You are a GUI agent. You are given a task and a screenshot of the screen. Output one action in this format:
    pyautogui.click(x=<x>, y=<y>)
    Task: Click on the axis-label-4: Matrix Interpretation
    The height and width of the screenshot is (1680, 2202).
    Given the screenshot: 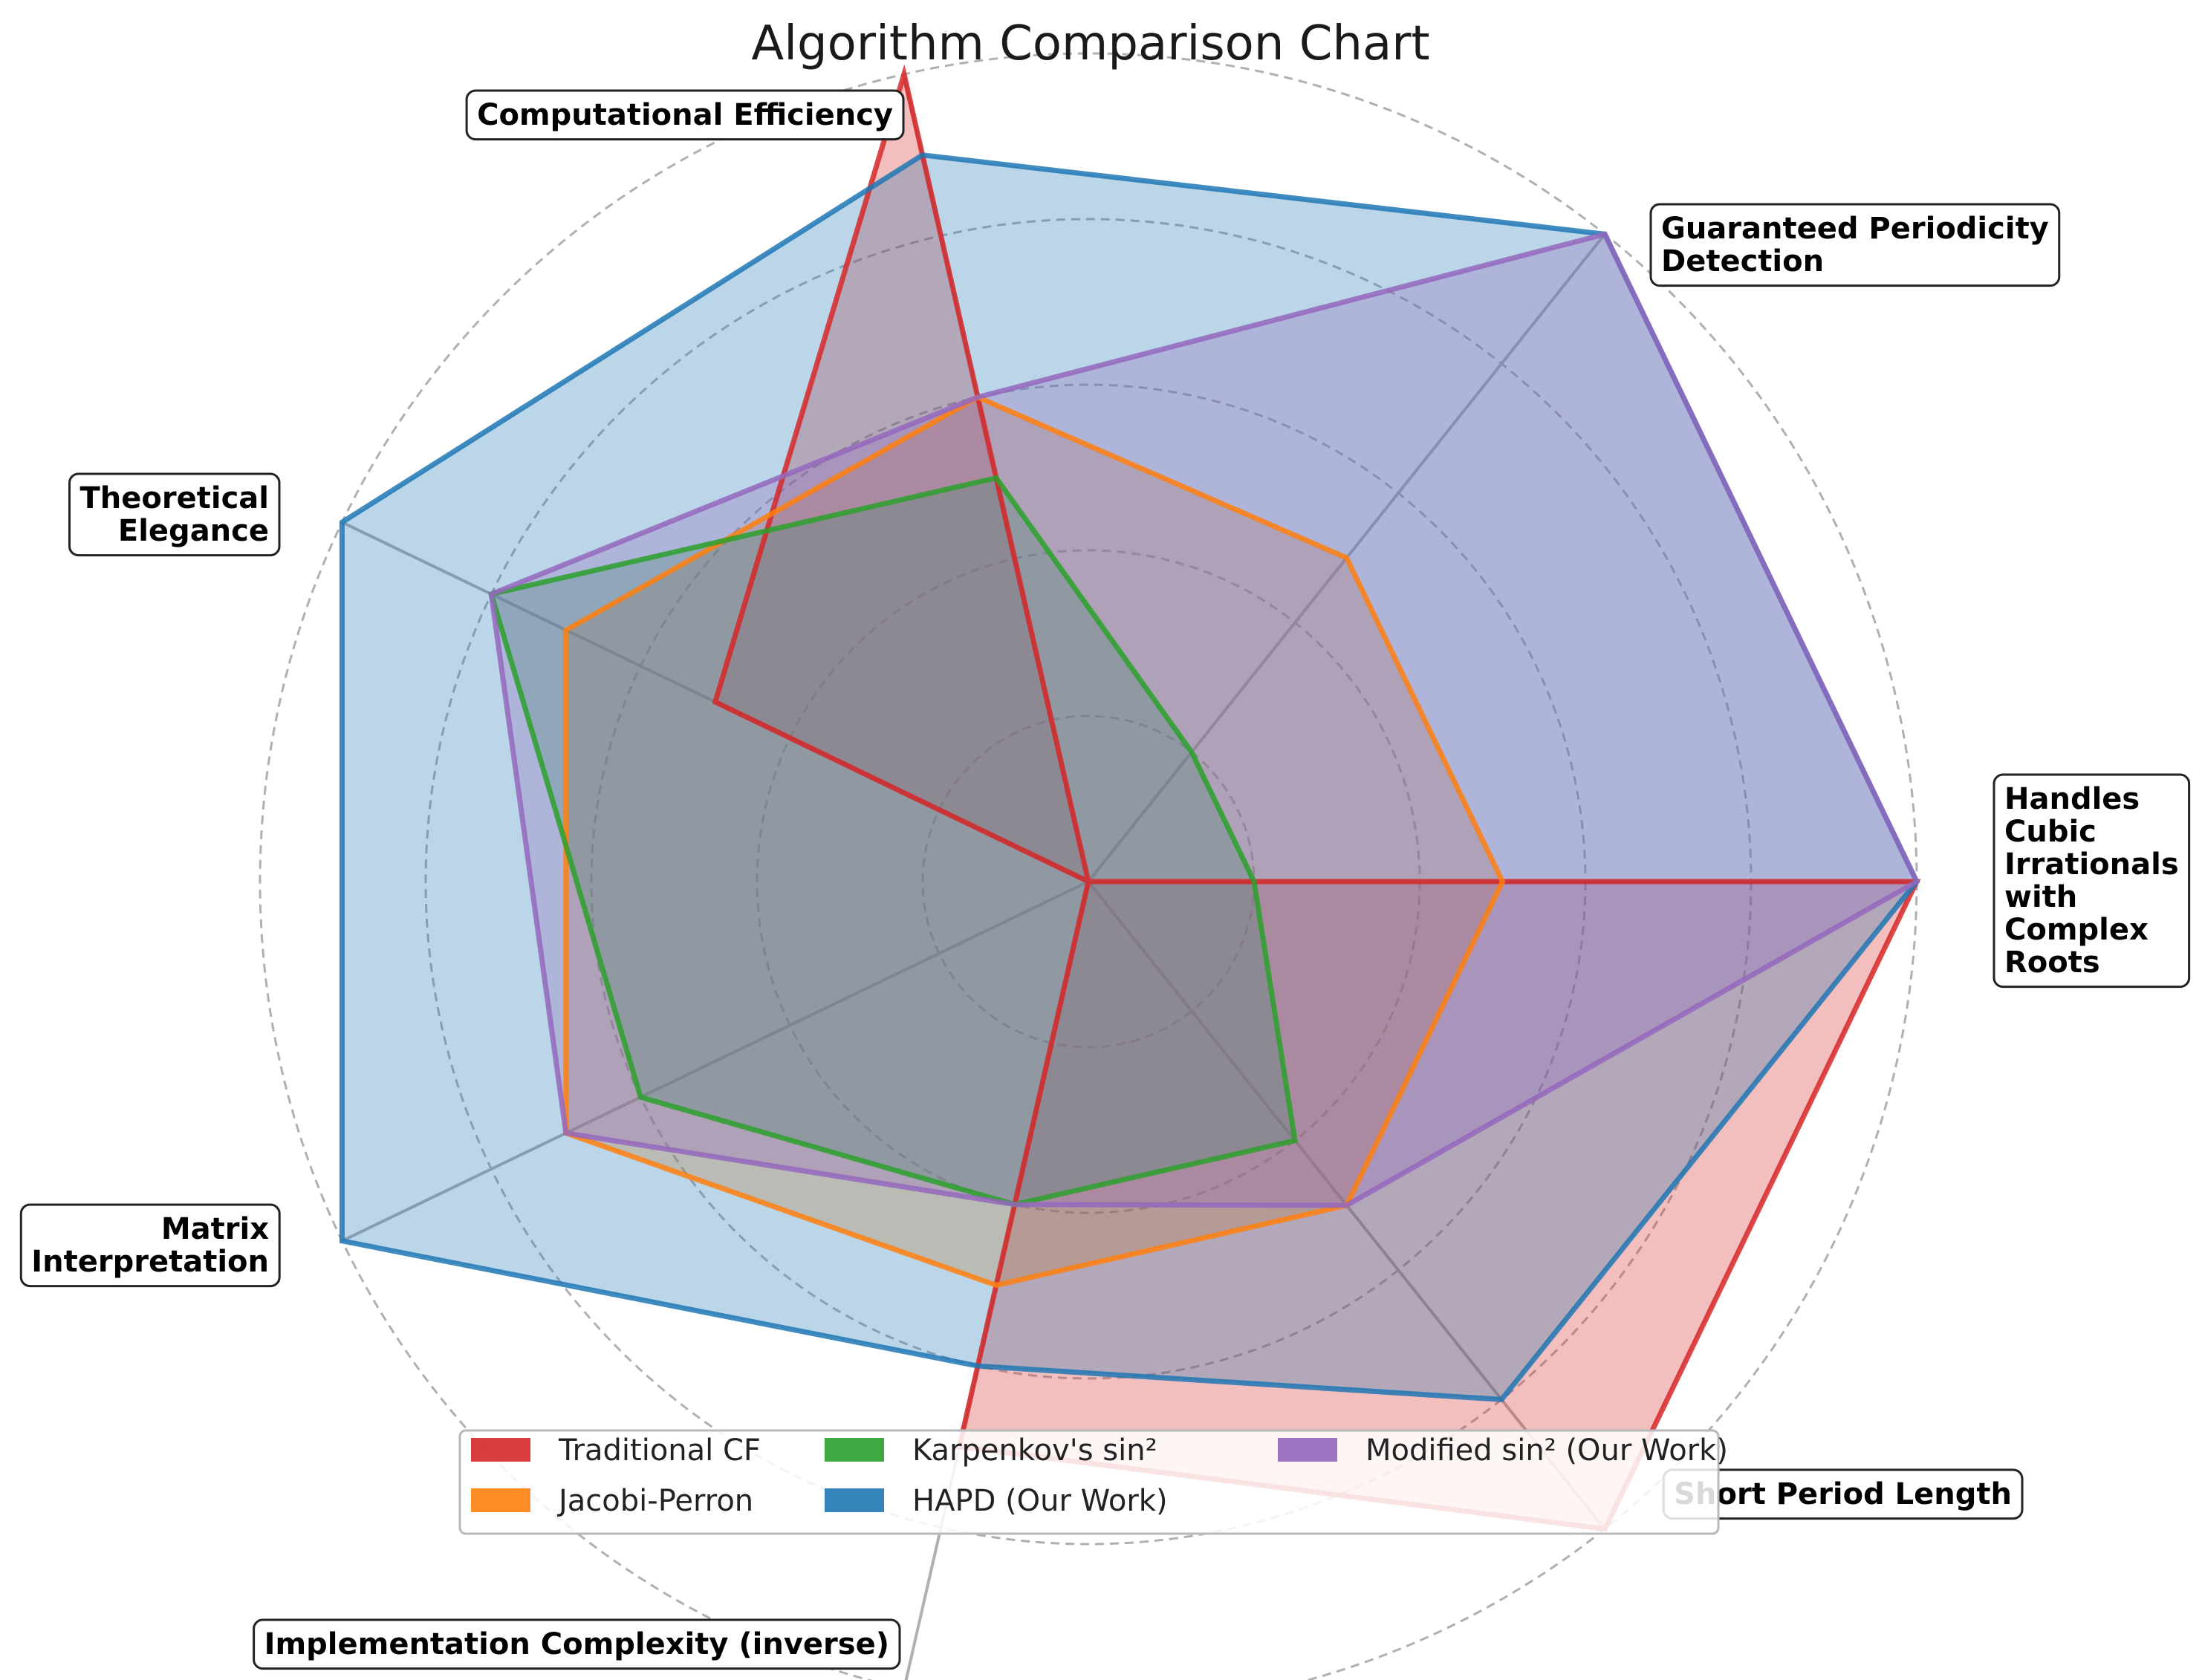 What is the action you would take?
    pyautogui.click(x=150, y=1245)
    